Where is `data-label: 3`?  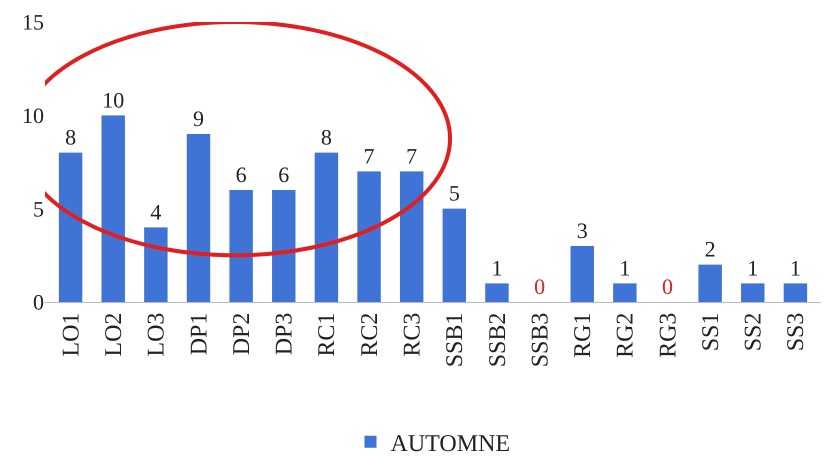 data-label: 3 is located at coordinates (582, 230).